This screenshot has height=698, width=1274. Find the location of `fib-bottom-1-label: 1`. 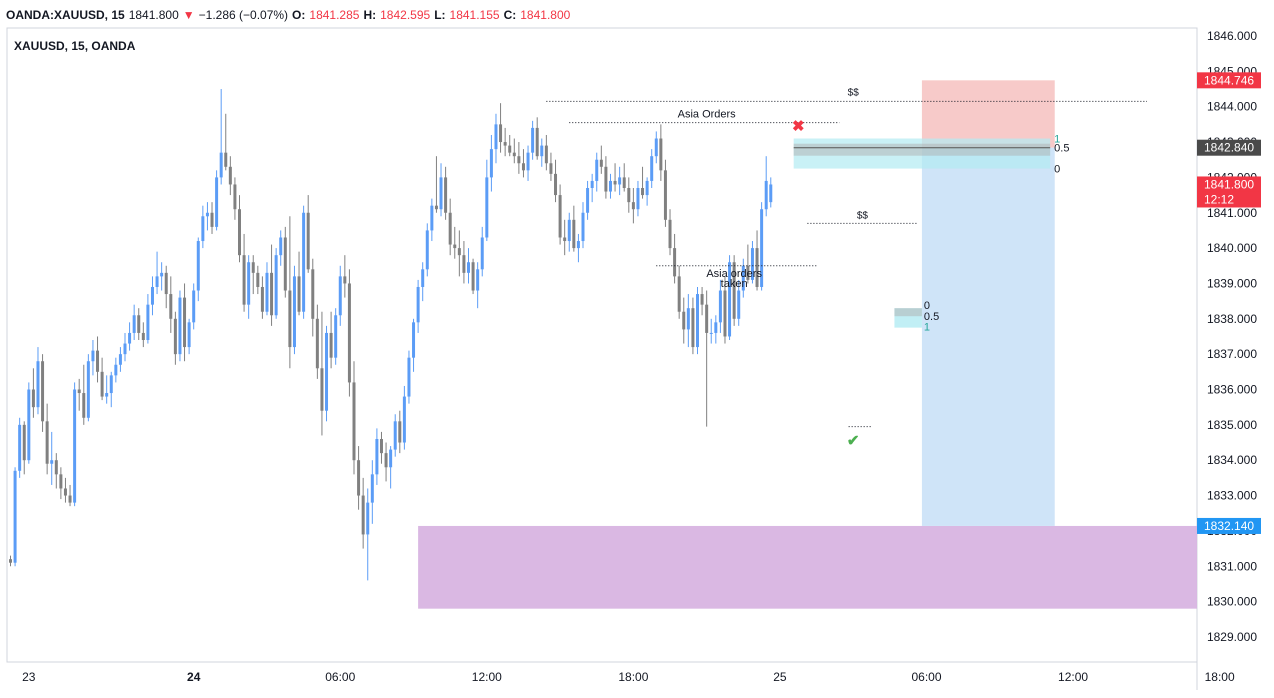

fib-bottom-1-label: 1 is located at coordinates (927, 328).